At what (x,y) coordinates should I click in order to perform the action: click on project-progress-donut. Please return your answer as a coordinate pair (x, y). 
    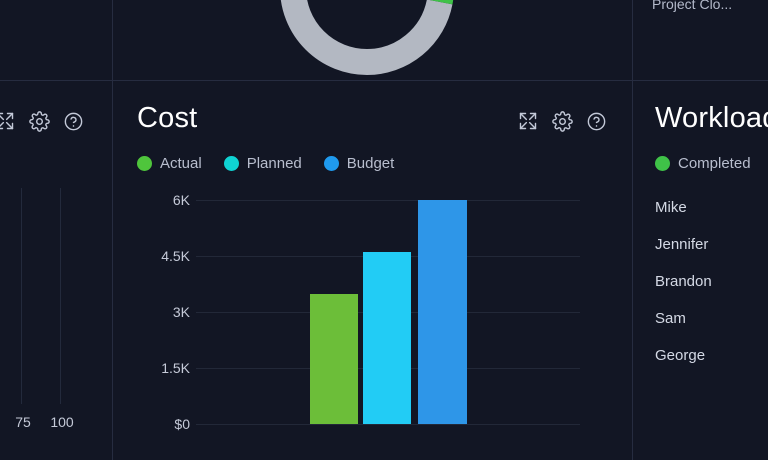
    Looking at the image, I should click on (367, 40).